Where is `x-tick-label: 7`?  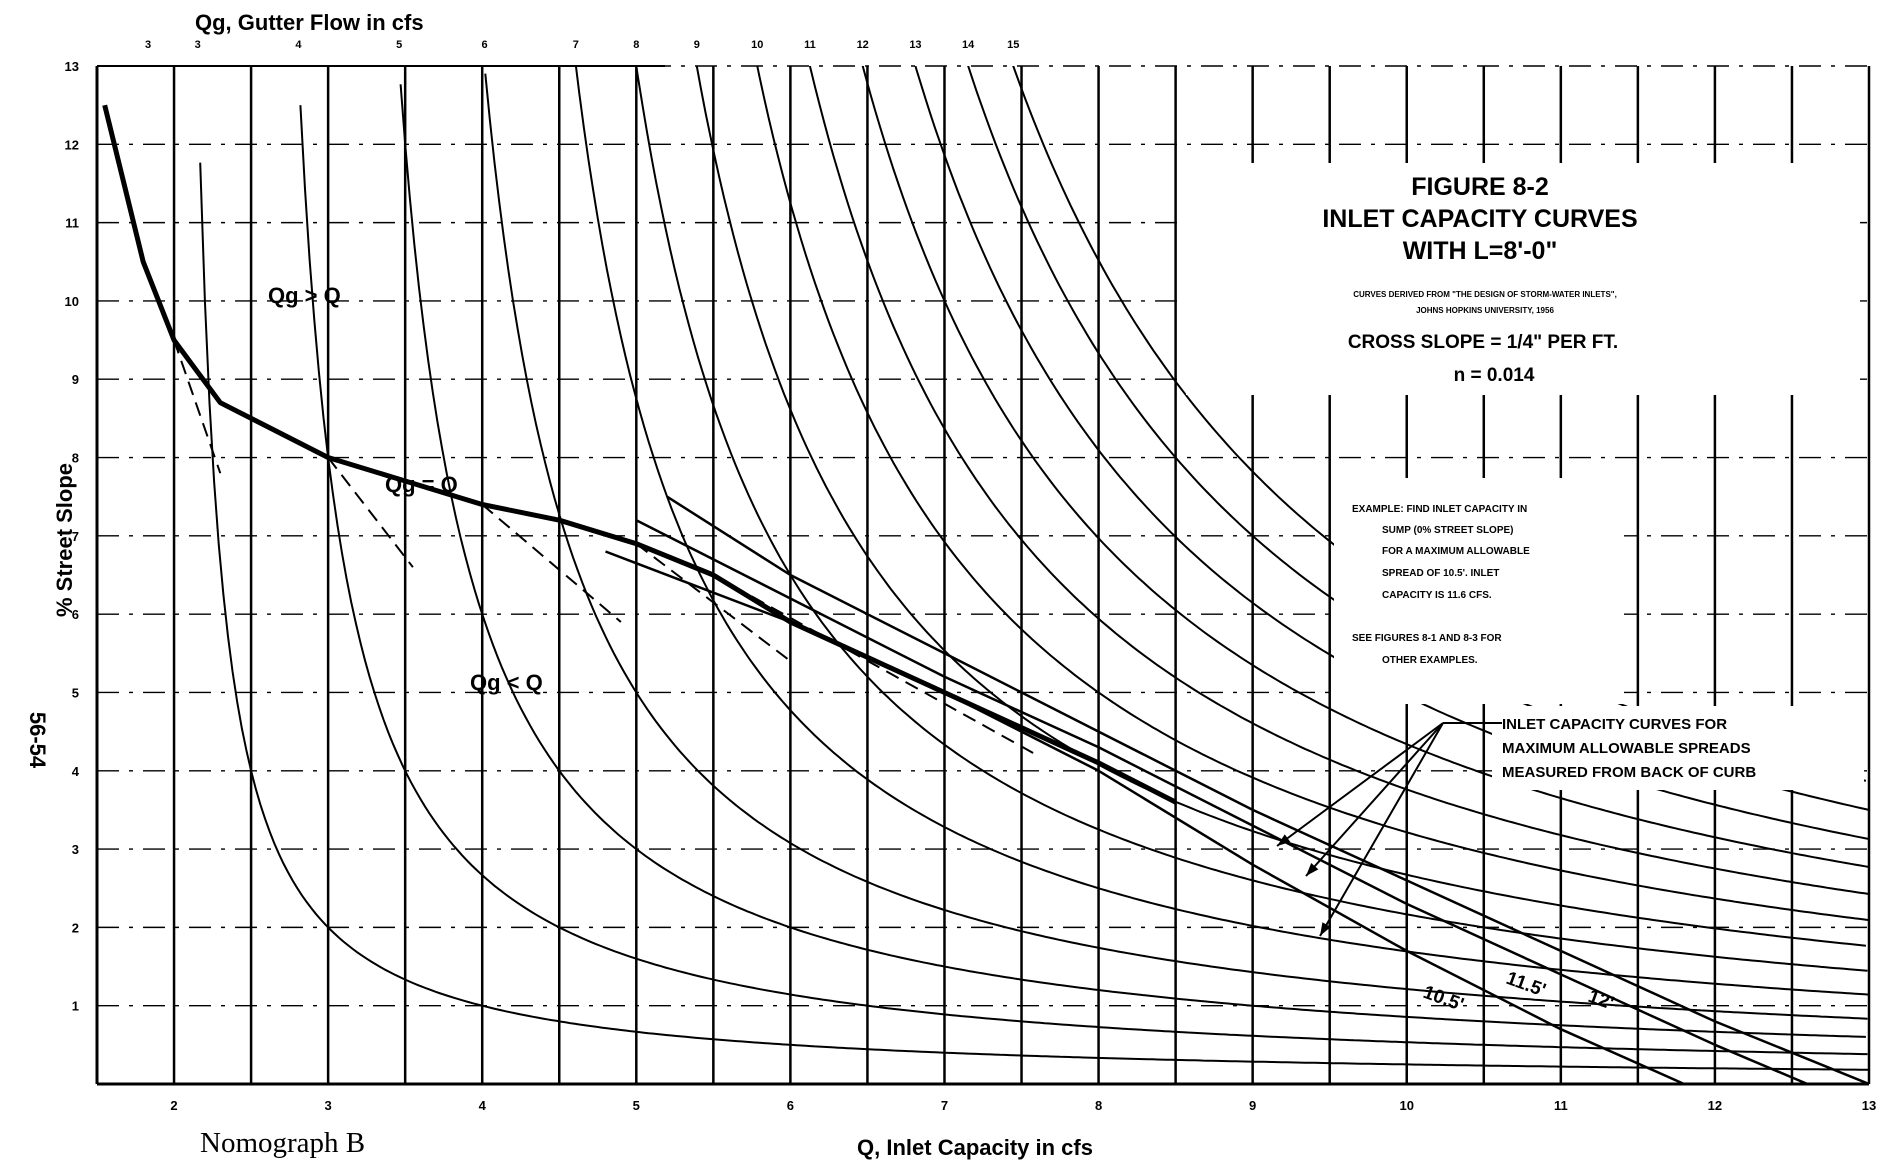
x-tick-label: 7 is located at coordinates (944, 1105).